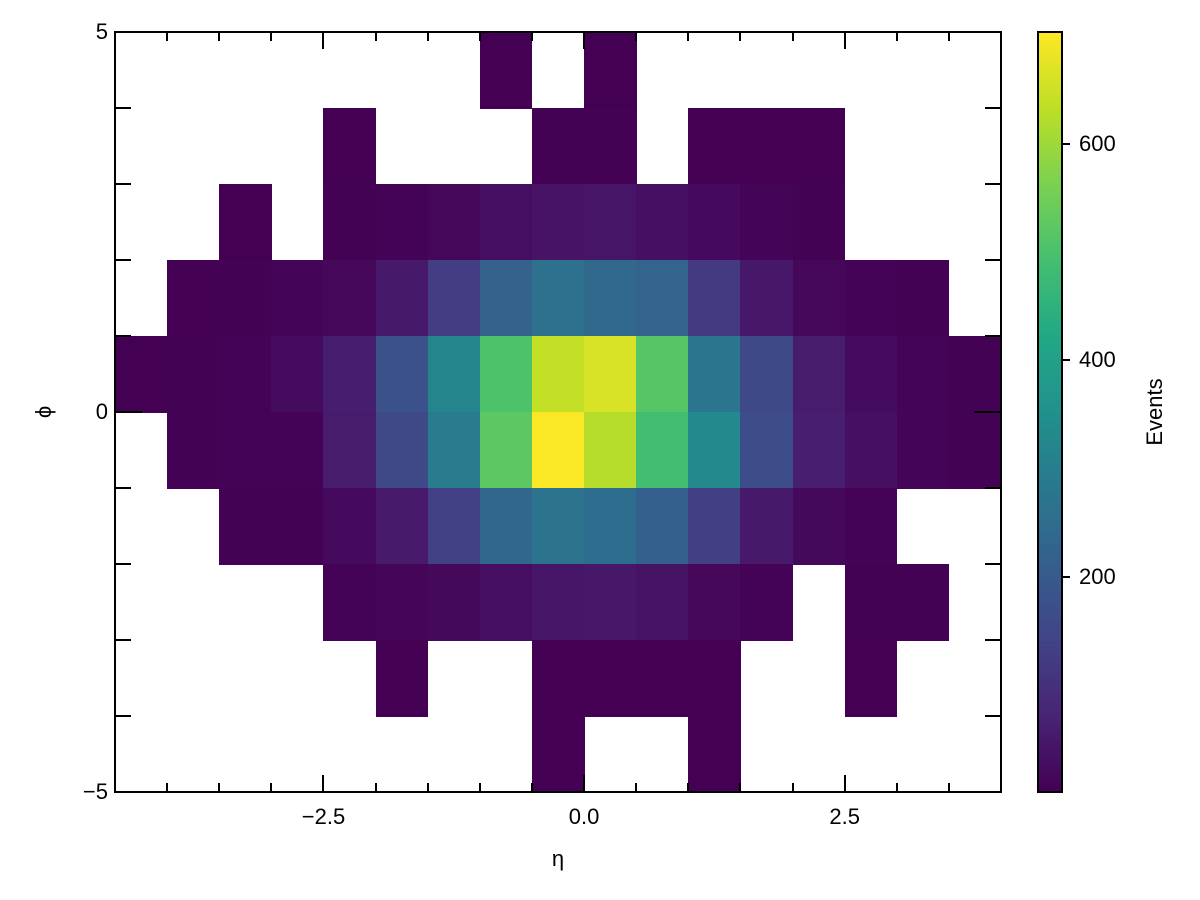 The height and width of the screenshot is (900, 1200). I want to click on colorbar-tick-label: 400, so click(1097, 360).